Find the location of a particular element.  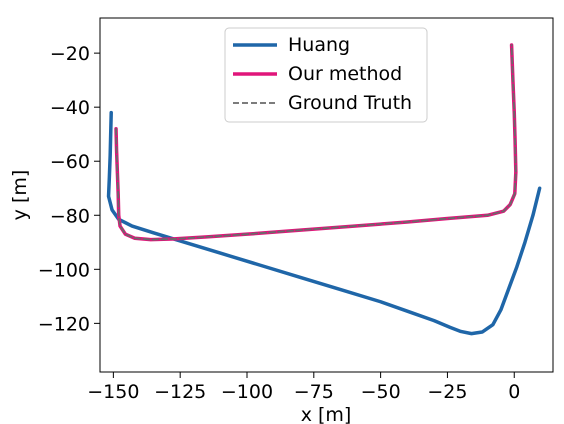

y-tick-label: −20 is located at coordinates (70, 54).